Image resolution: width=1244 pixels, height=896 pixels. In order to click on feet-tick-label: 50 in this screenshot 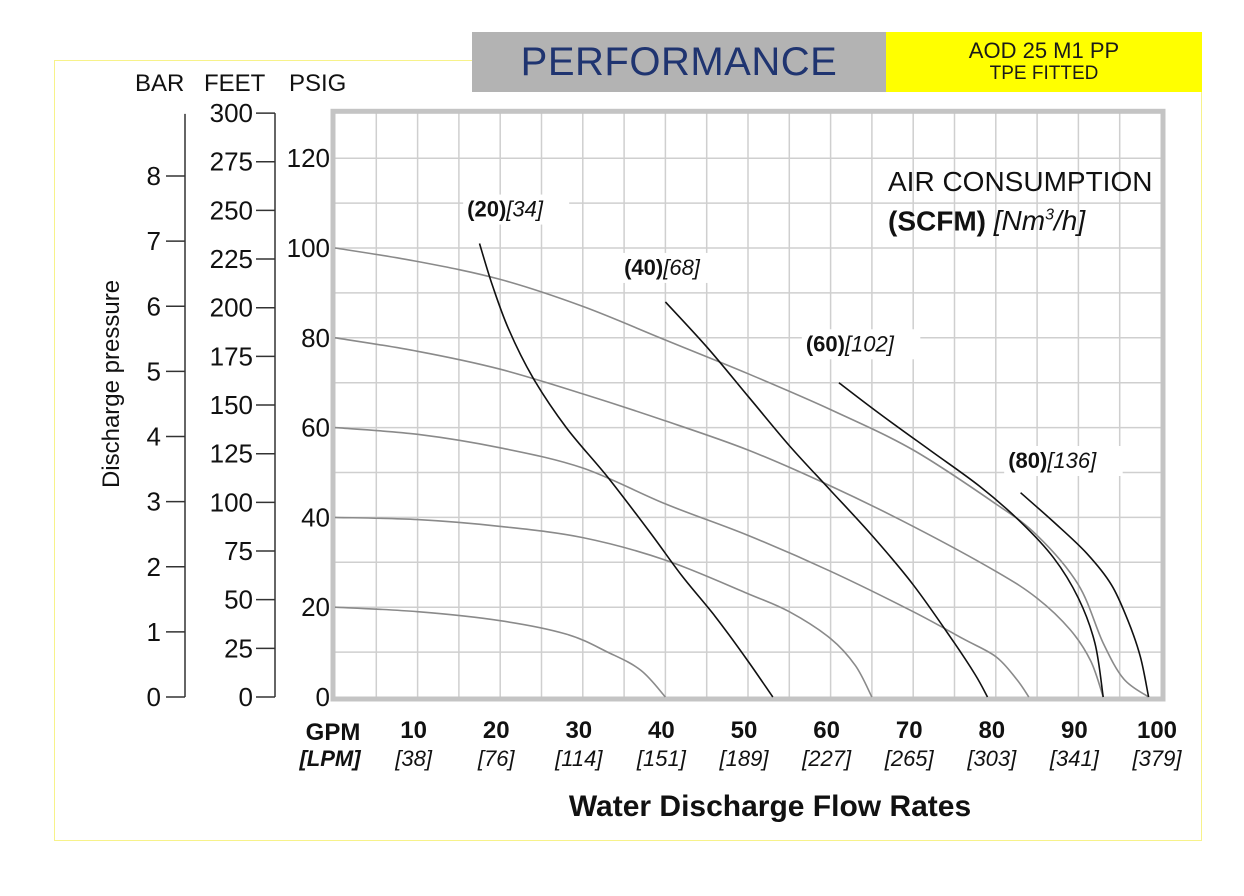, I will do `click(238, 600)`.